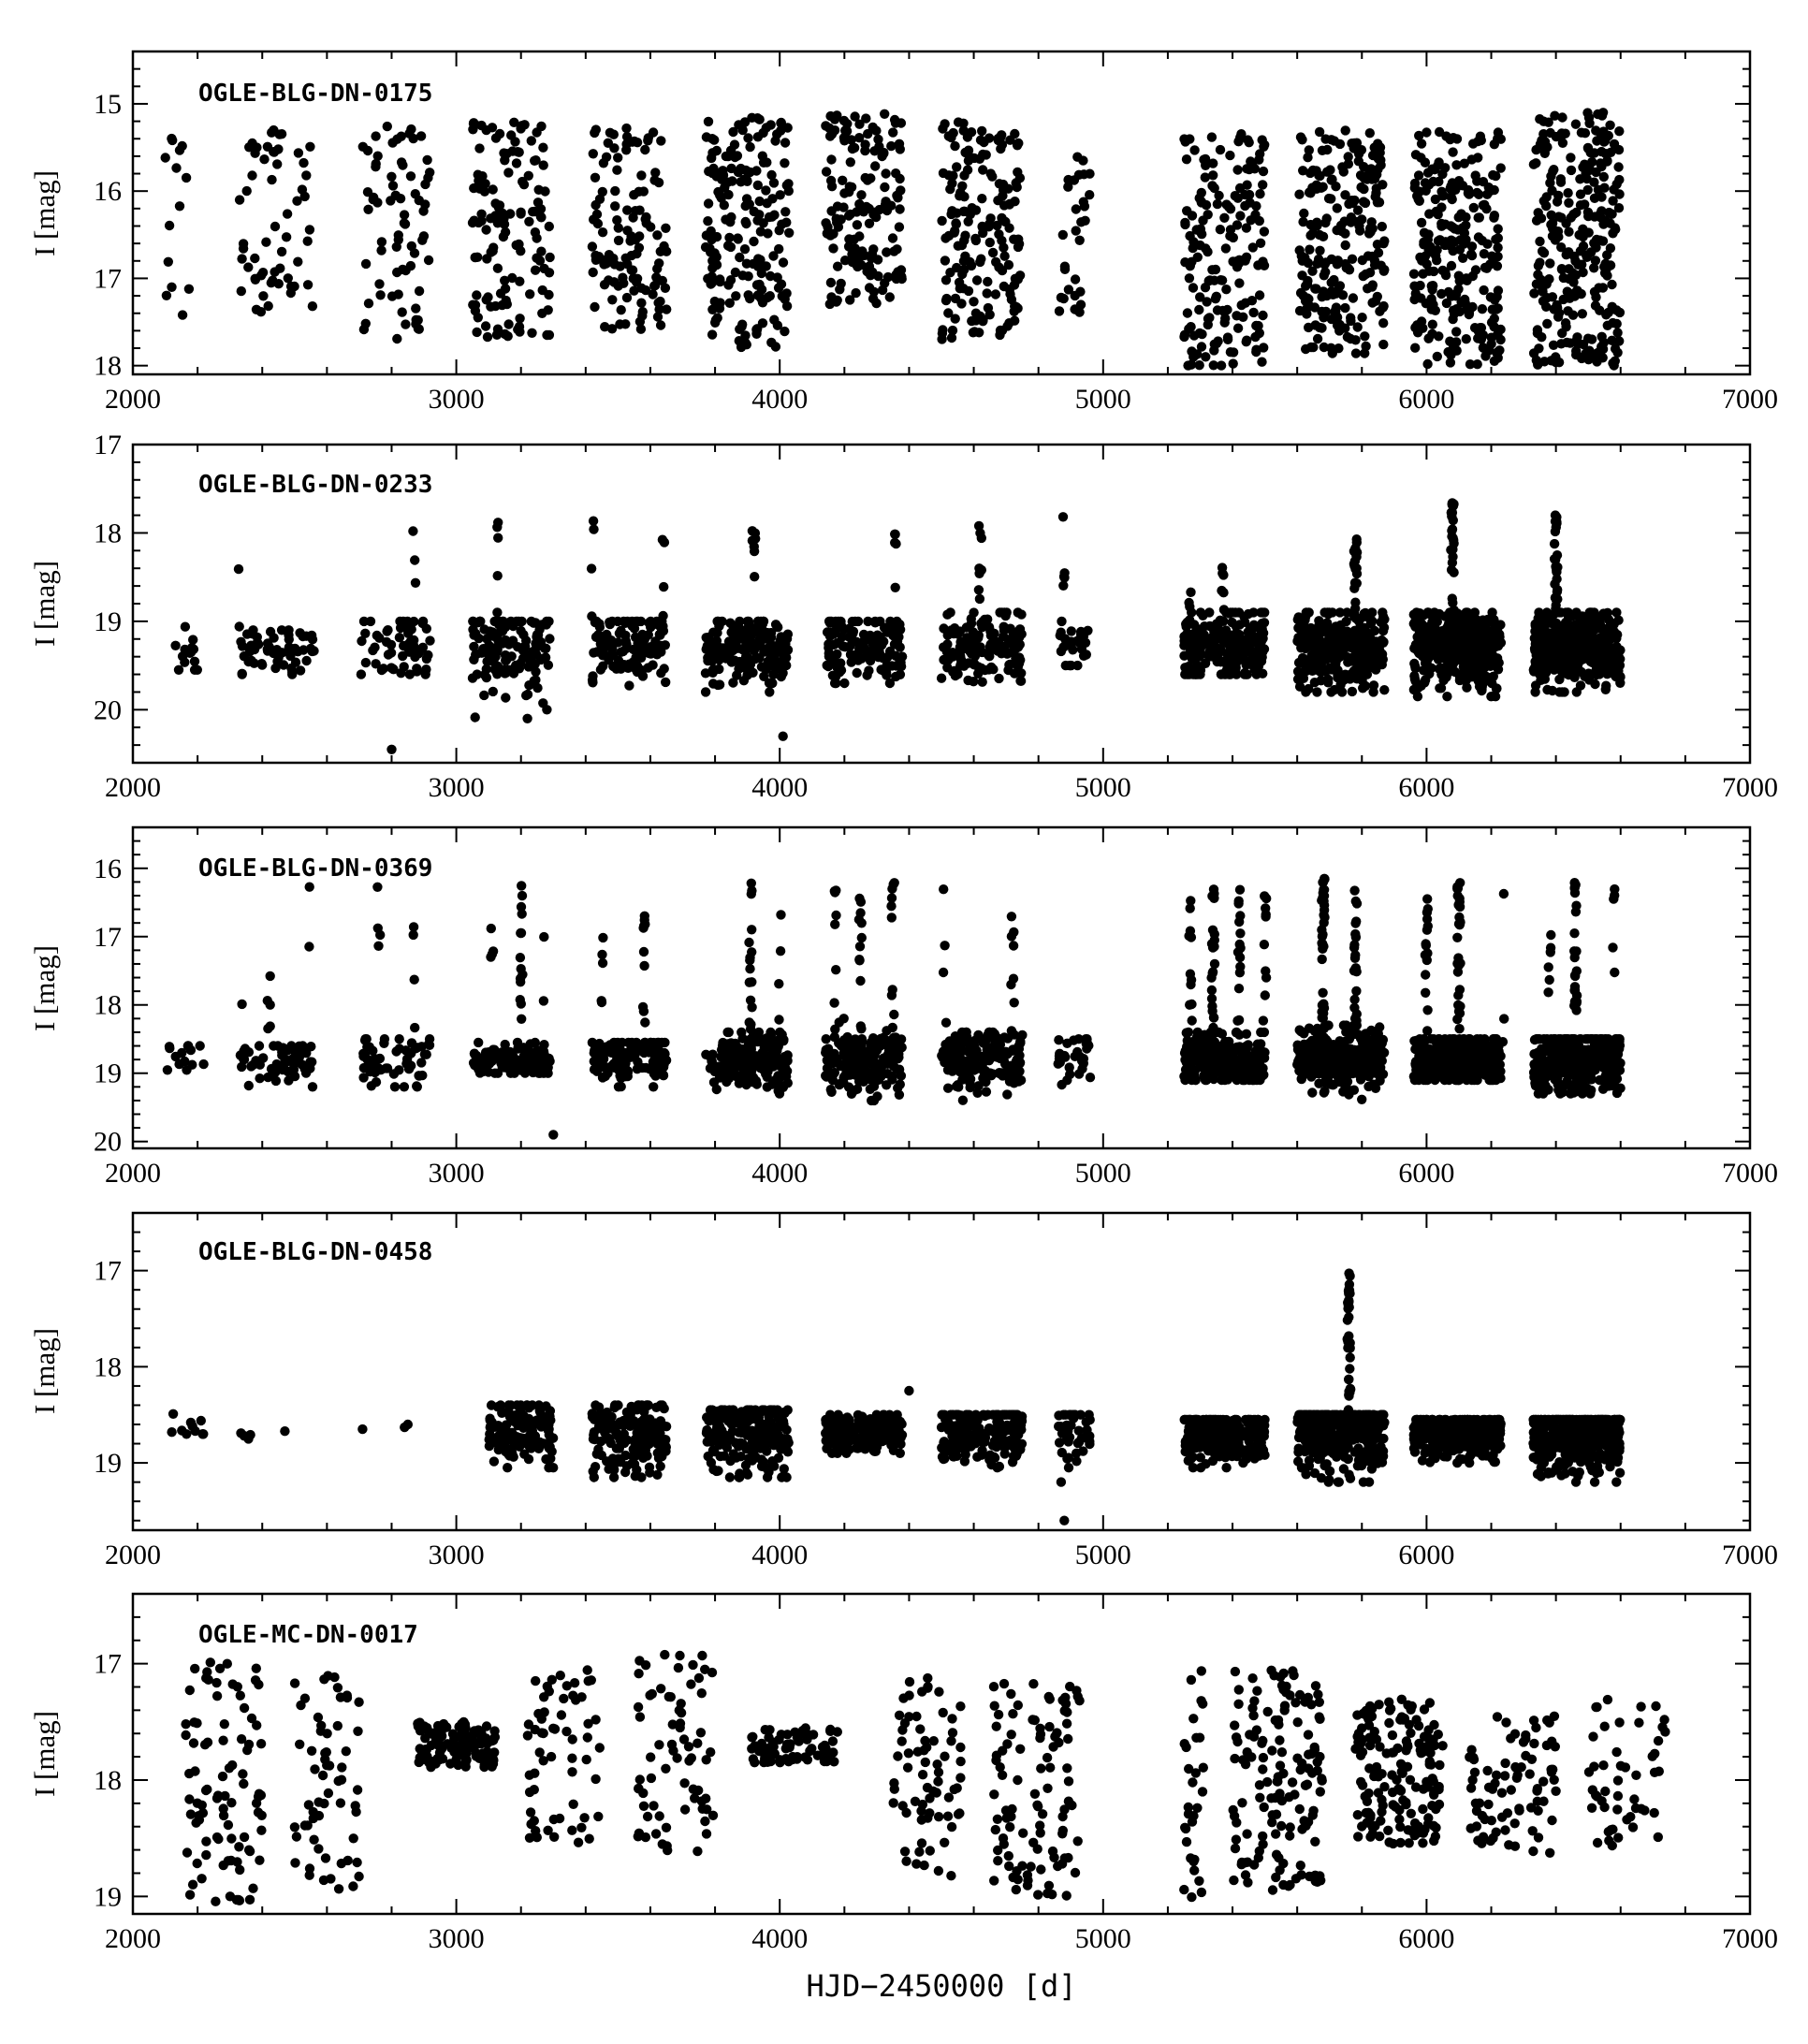 This screenshot has width=1808, height=2044. Describe the element at coordinates (108, 367) in the screenshot. I see `y-tick-label: 18` at that location.